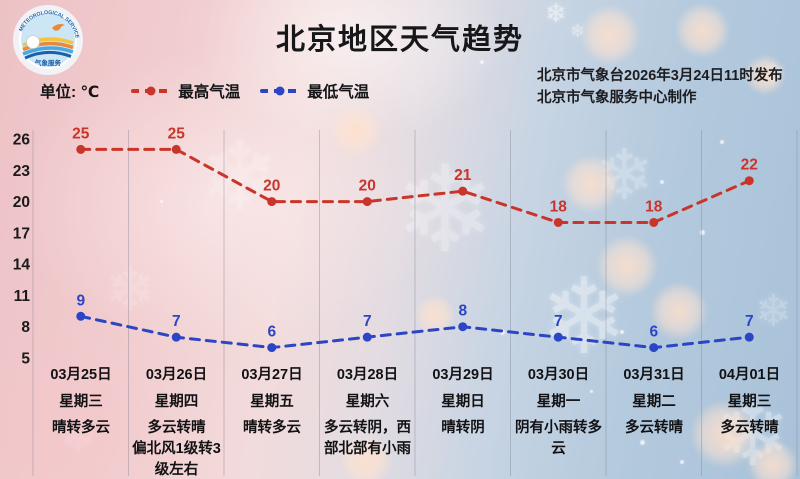 This screenshot has width=800, height=479. What do you see at coordinates (209, 92) in the screenshot?
I see `legend-label-high: 最高气温` at bounding box center [209, 92].